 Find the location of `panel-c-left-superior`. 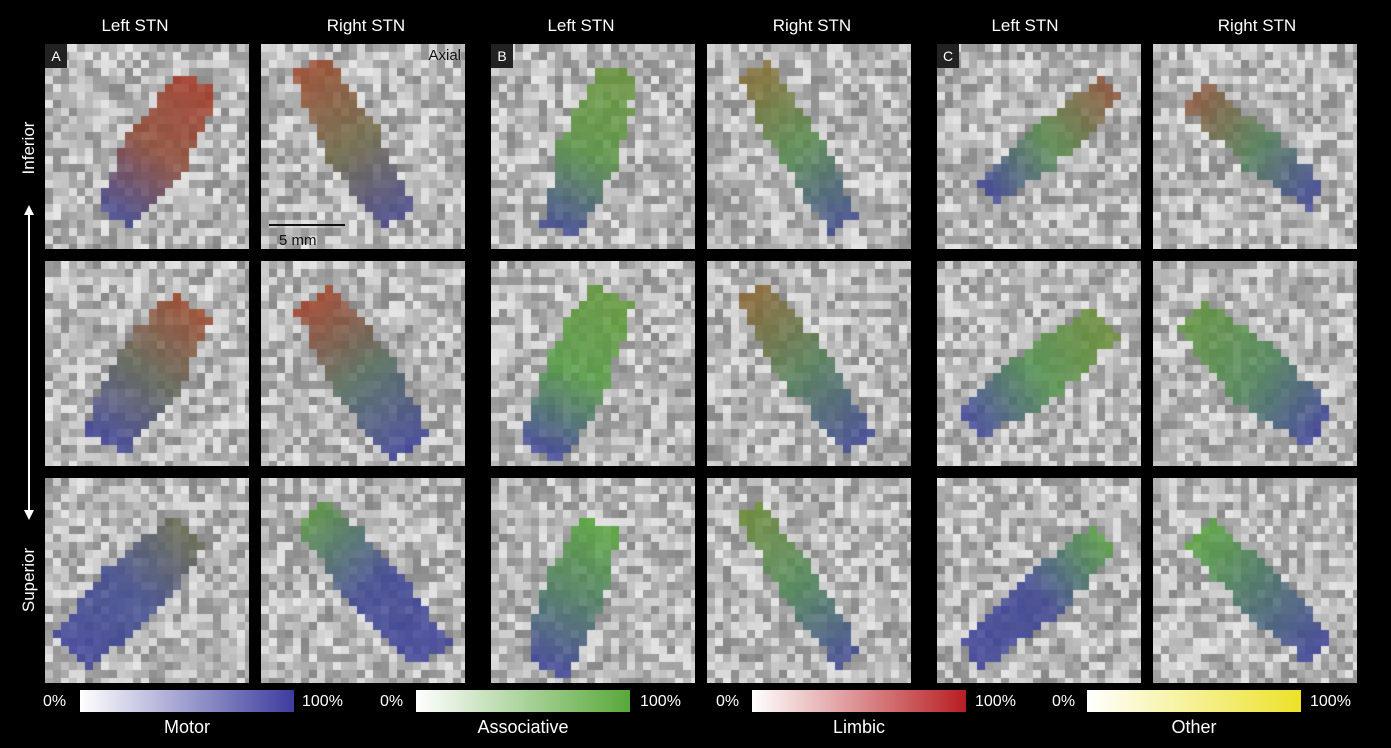

panel-c-left-superior is located at coordinates (1039, 580).